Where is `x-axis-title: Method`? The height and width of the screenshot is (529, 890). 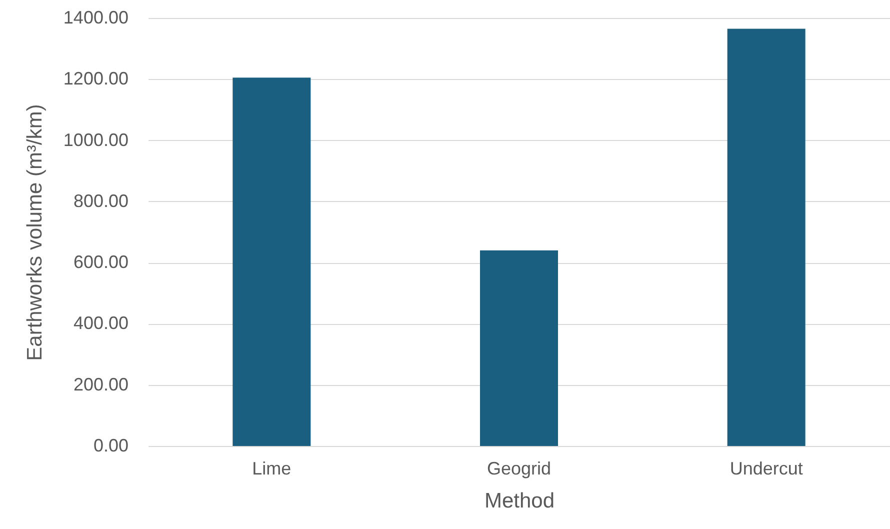 x-axis-title: Method is located at coordinates (519, 501).